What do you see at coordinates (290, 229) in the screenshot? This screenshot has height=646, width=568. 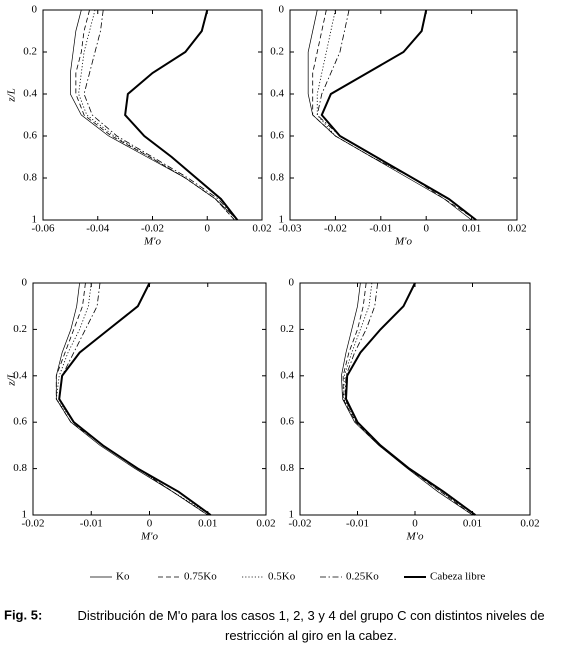 I see `x-tick-label: -0.03` at bounding box center [290, 229].